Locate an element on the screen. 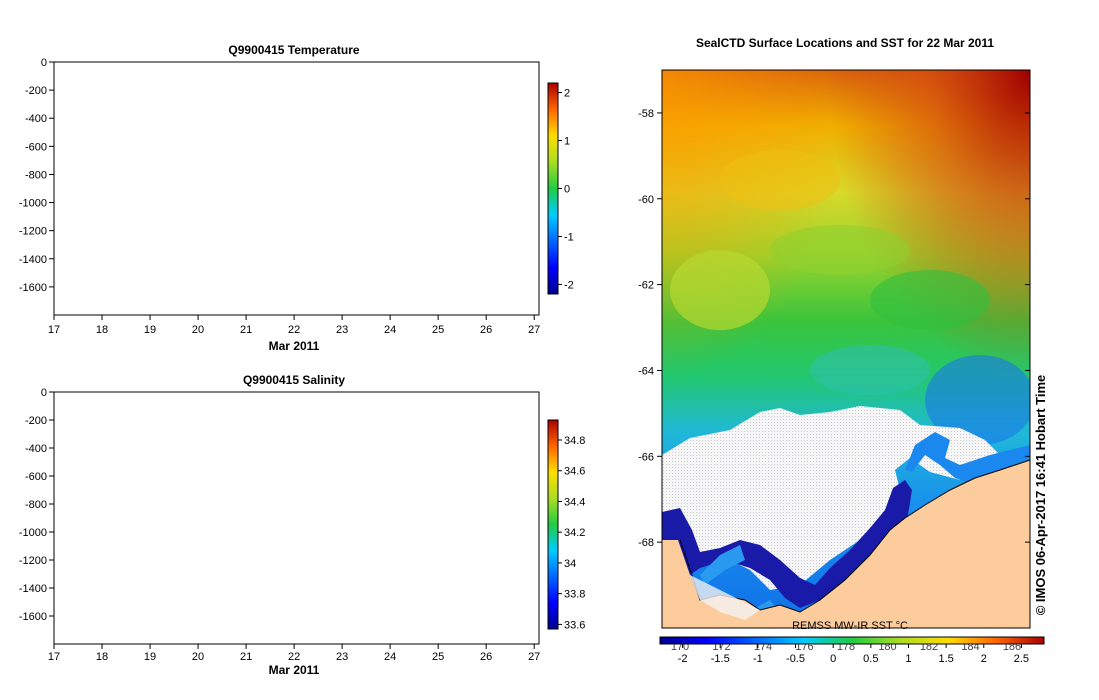  colorbar-tick-label: -1 is located at coordinates (569, 237).